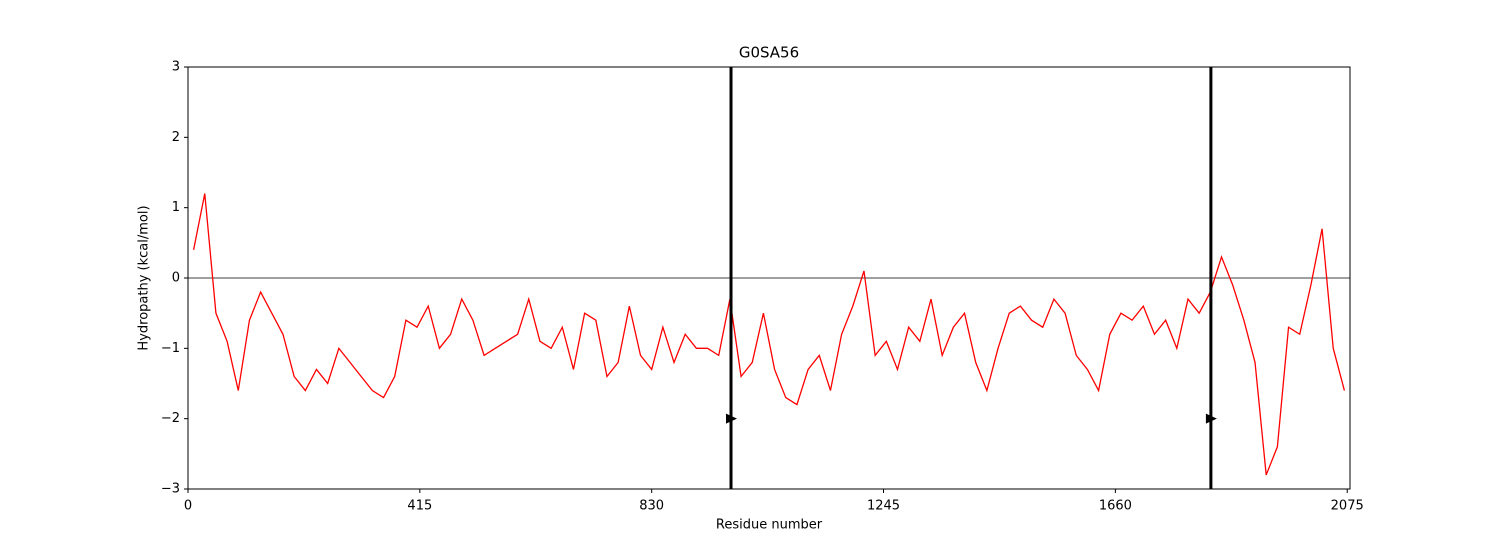  I want to click on x-tick-label: 0, so click(188, 506).